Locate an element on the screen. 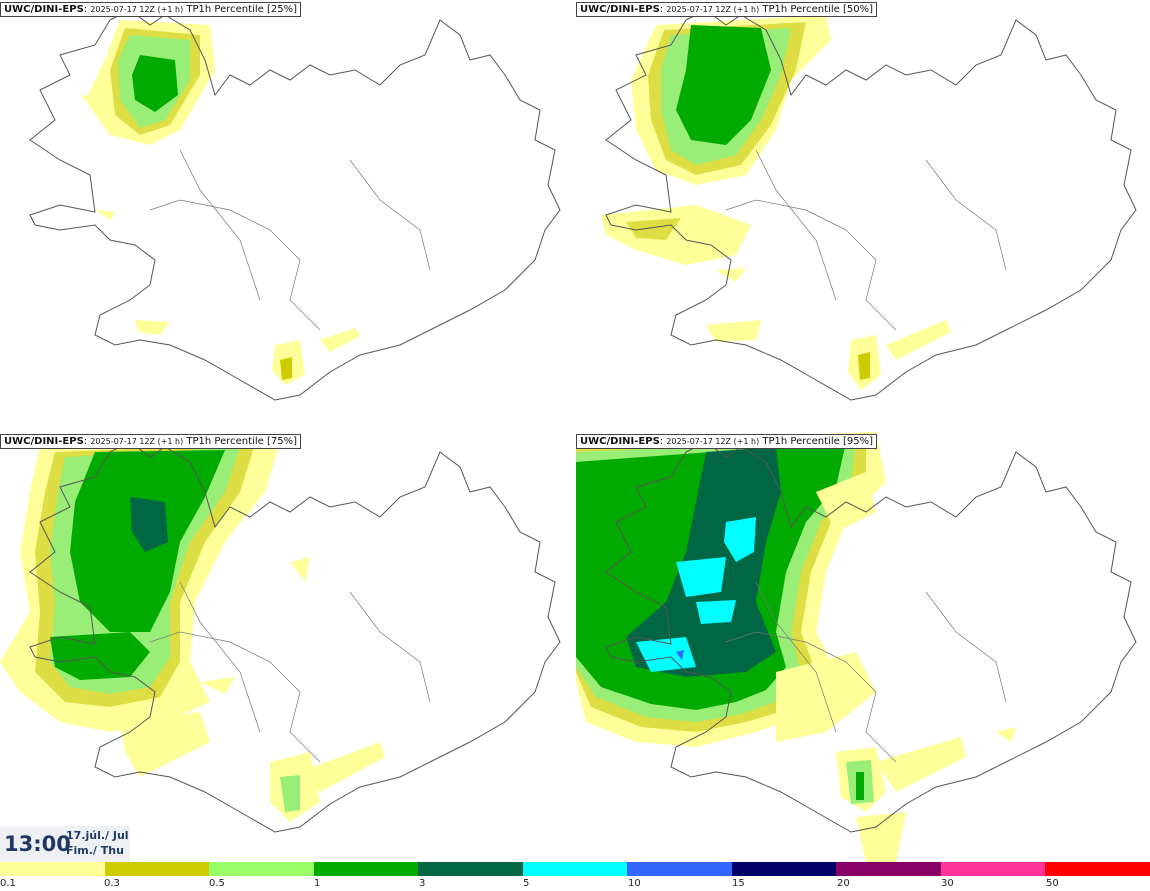  legend-tick-label: 3 is located at coordinates (422, 883).